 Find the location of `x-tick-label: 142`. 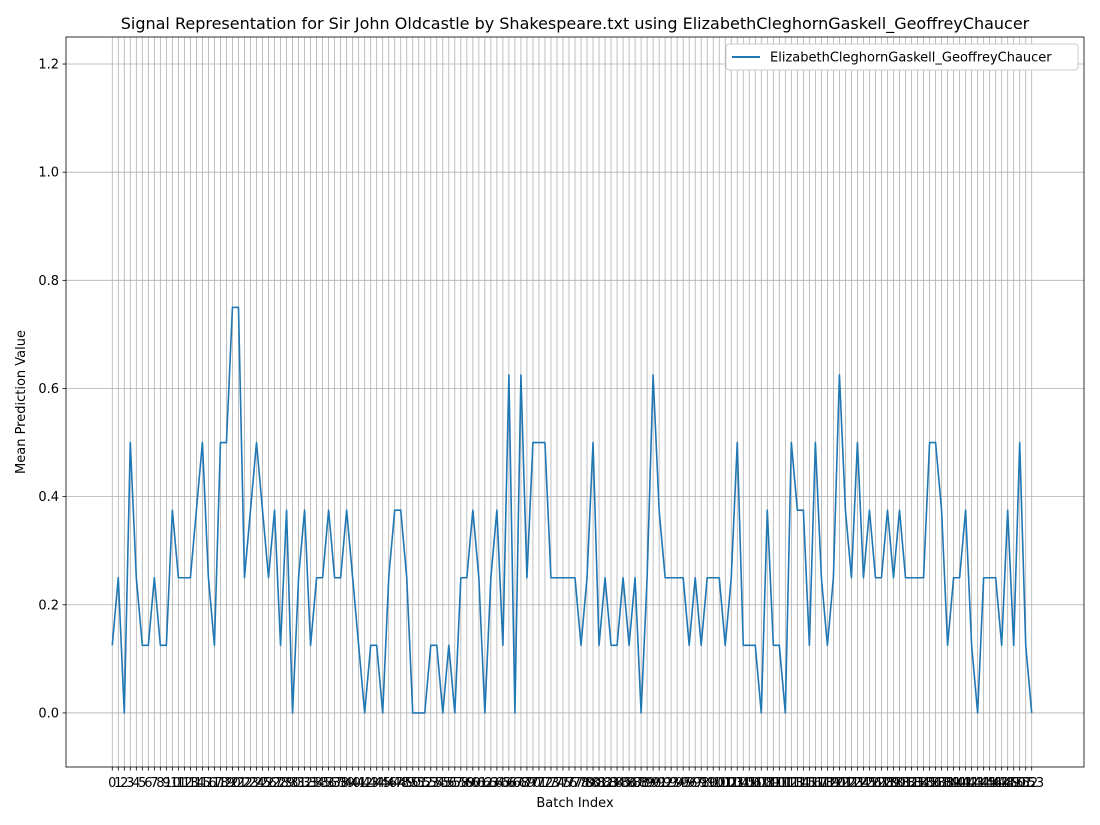

x-tick-label: 142 is located at coordinates (965, 783).